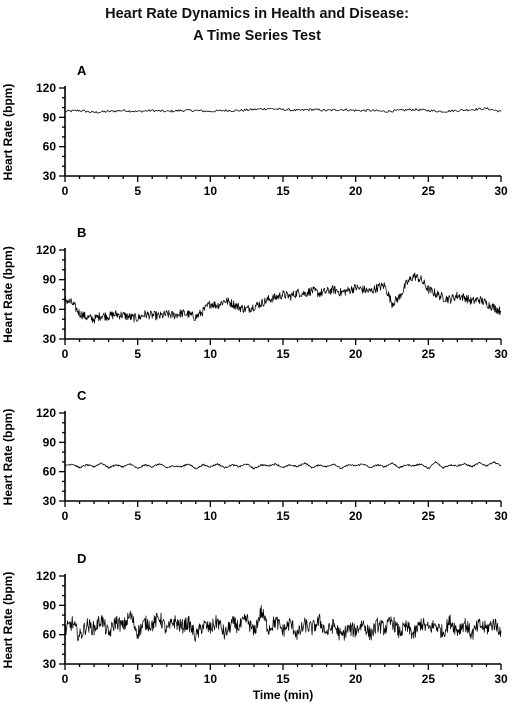 The width and height of the screenshot is (514, 703). I want to click on panel-label: A, so click(82, 70).